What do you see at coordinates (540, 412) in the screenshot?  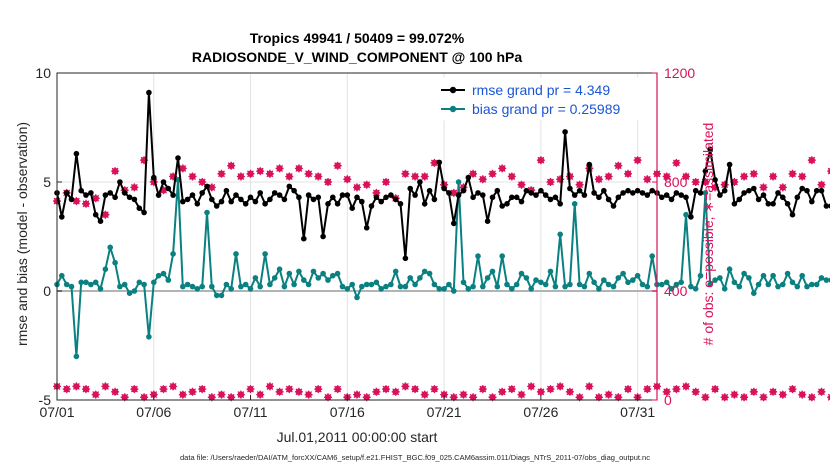 I see `x-tick-label: 07/26` at bounding box center [540, 412].